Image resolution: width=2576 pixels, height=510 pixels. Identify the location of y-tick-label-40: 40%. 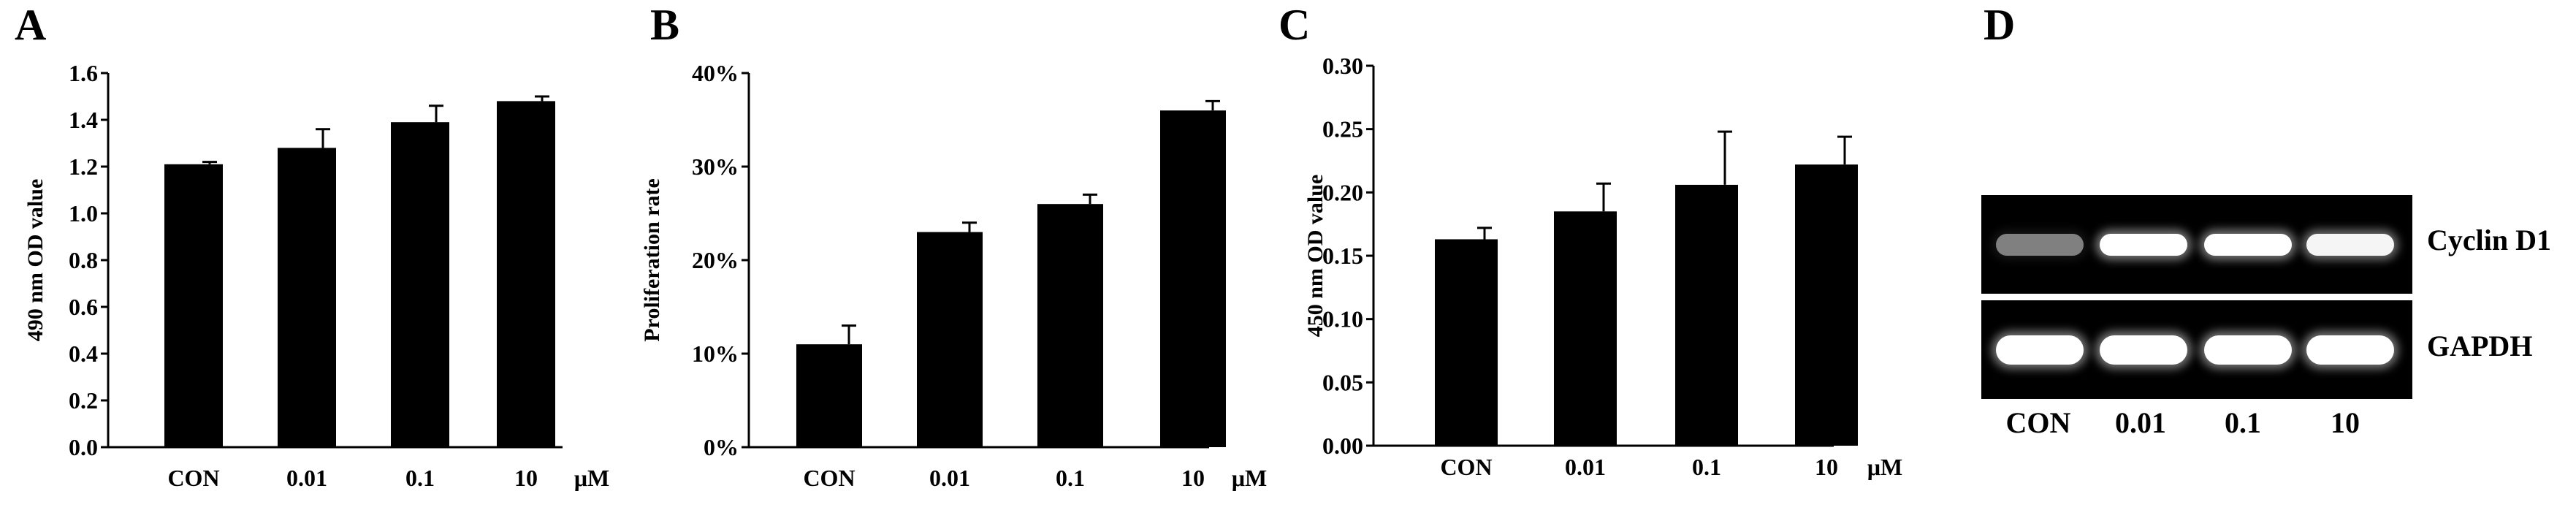
(716, 73).